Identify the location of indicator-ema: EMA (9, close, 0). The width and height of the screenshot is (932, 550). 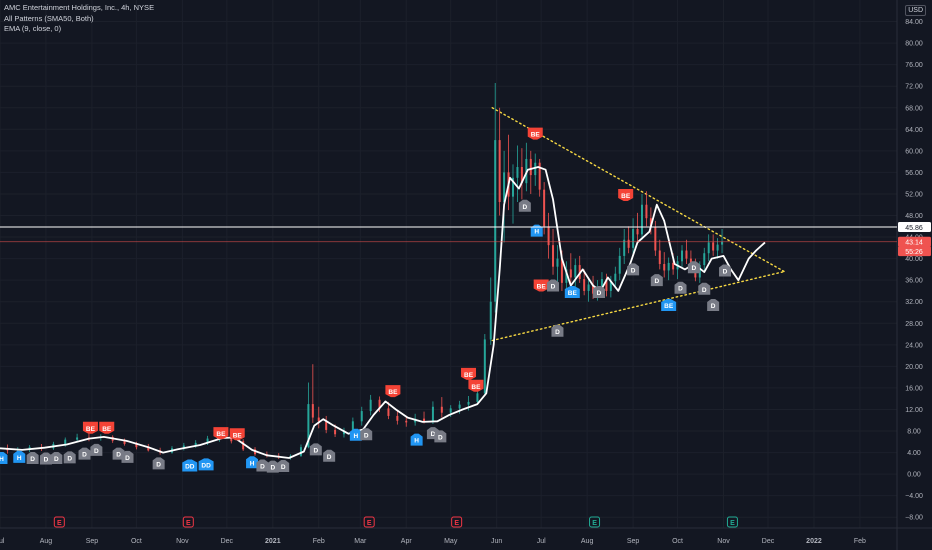
(33, 28).